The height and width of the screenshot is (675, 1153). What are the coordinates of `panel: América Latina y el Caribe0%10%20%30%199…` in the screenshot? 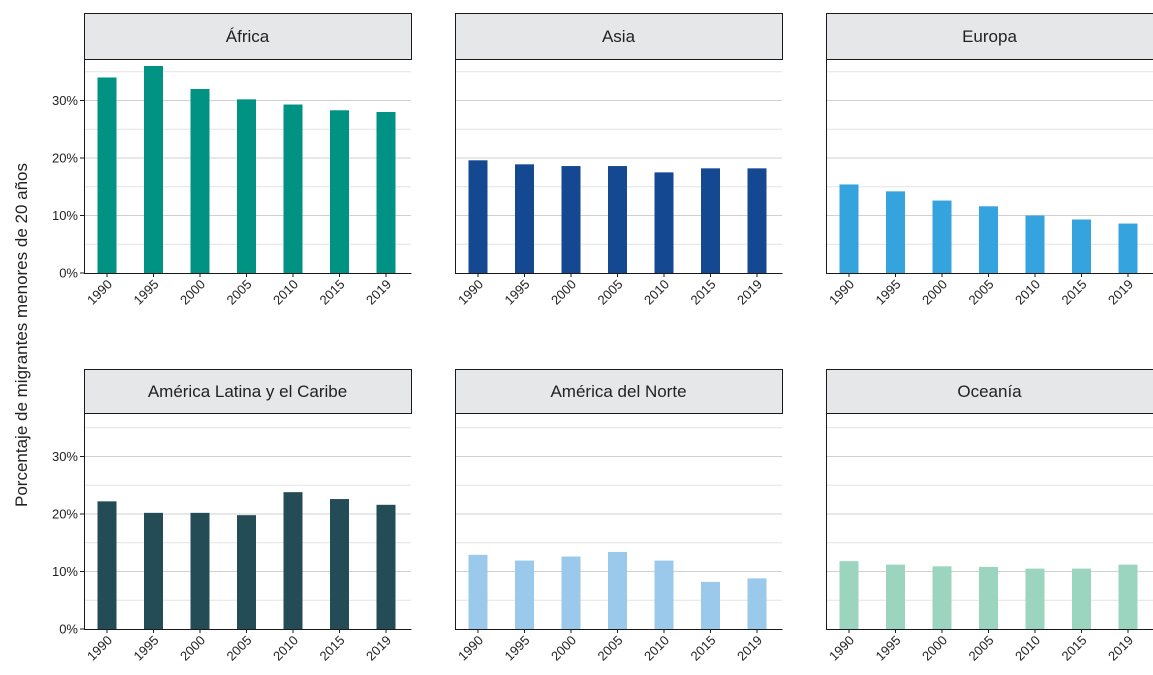 It's located at (232, 517).